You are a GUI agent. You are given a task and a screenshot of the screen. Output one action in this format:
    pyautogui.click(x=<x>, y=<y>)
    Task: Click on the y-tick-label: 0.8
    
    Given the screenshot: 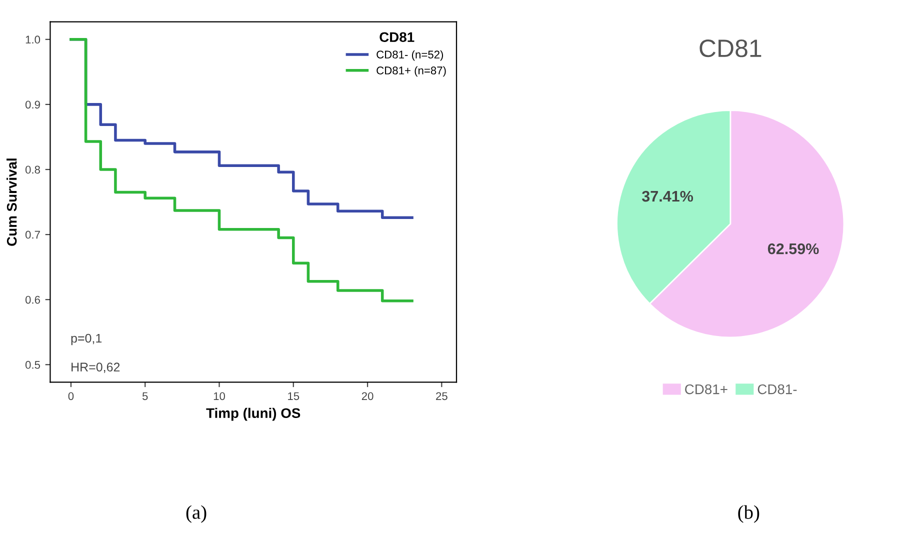 What is the action you would take?
    pyautogui.click(x=32, y=170)
    